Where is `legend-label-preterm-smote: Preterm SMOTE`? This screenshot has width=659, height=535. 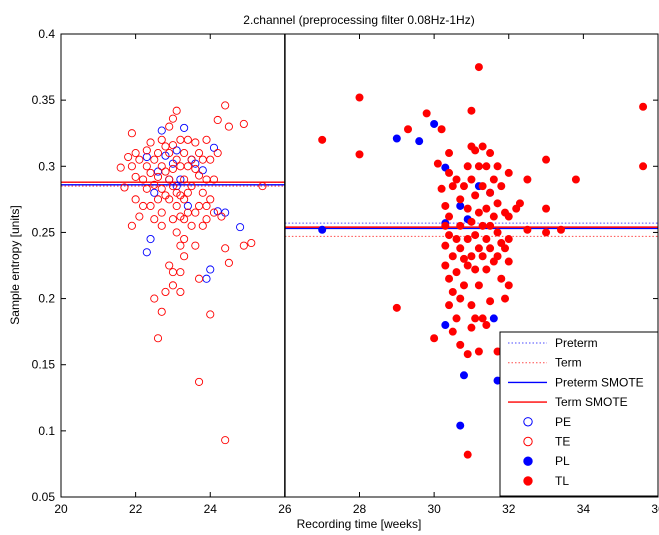
legend-label-preterm-smote: Preterm SMOTE is located at coordinates (599, 382).